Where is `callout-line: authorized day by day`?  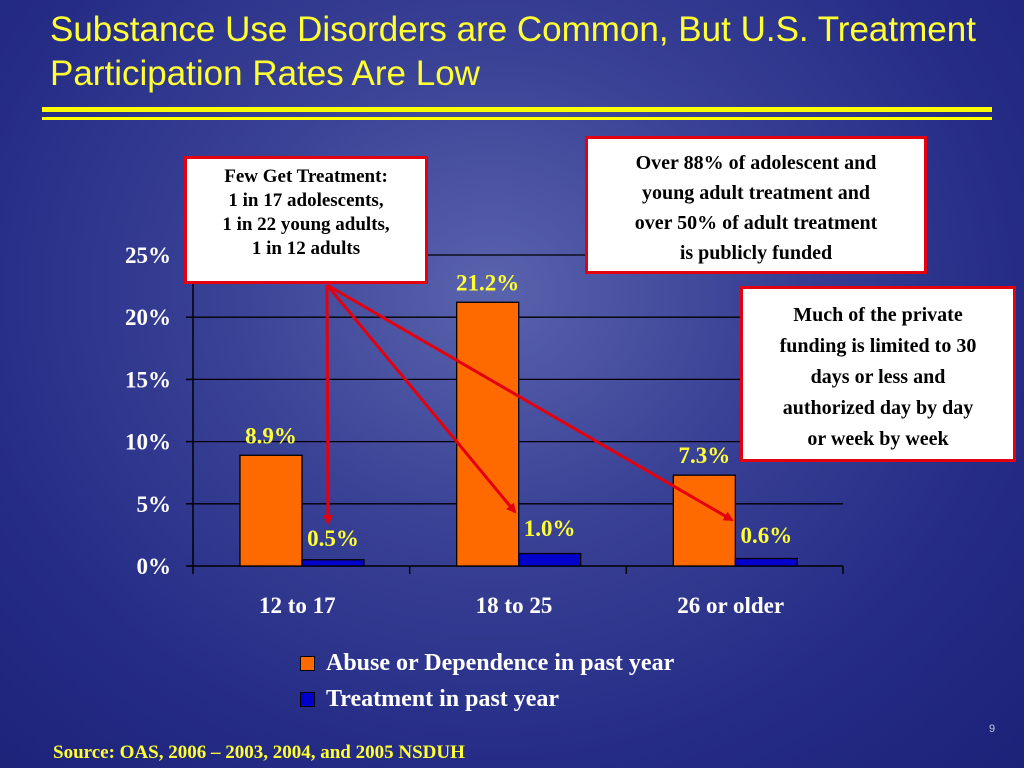 callout-line: authorized day by day is located at coordinates (878, 408).